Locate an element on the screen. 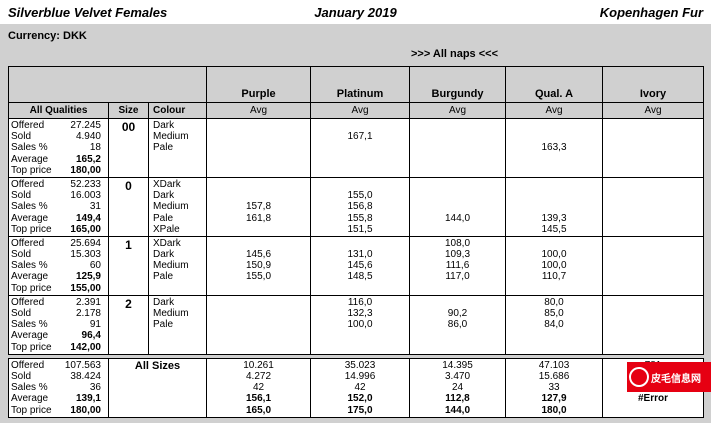 This screenshot has width=711, height=423. cell-line: 112,8 is located at coordinates (457, 399).